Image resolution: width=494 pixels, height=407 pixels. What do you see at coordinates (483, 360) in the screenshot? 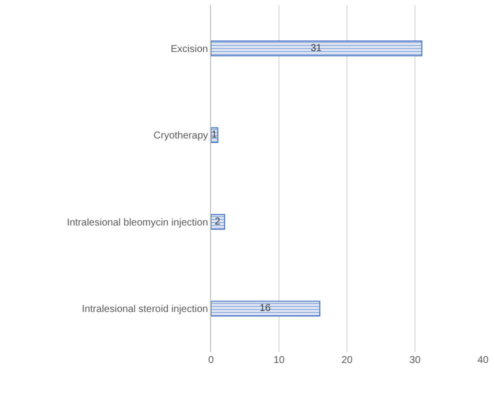
I see `x-tick-label: 40` at bounding box center [483, 360].